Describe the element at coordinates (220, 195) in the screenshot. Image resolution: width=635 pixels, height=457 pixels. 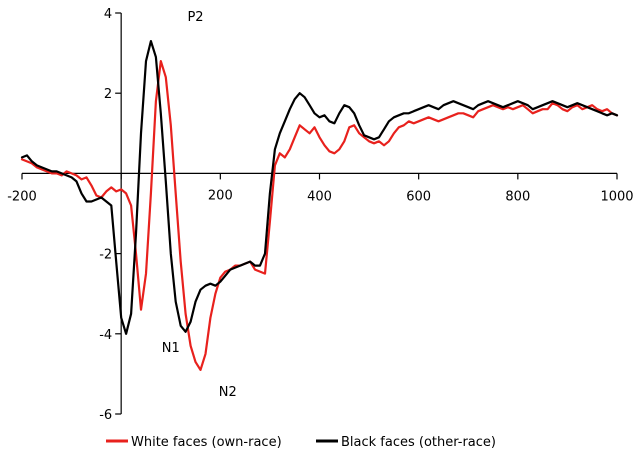
I see `x-tick-label: 200` at that location.